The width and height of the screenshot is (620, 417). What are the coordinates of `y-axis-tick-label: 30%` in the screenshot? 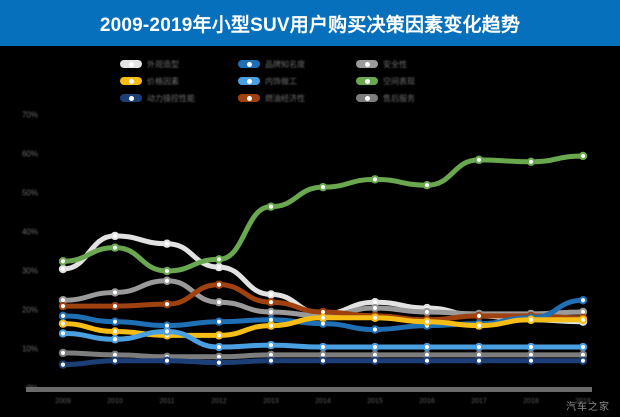 It's located at (29, 271).